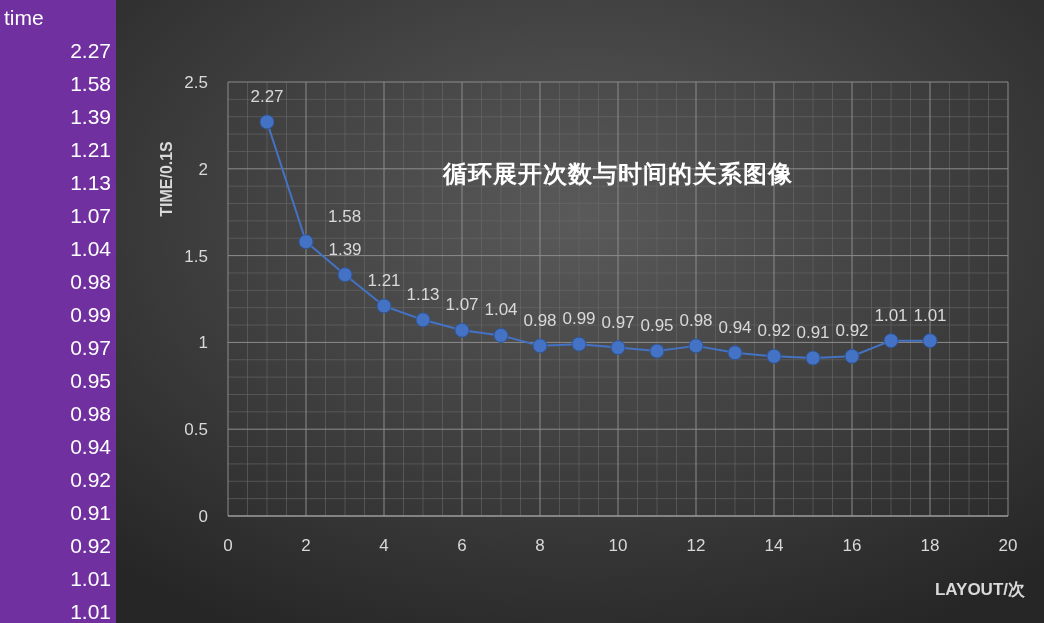 The height and width of the screenshot is (623, 1044). Describe the element at coordinates (90, 314) in the screenshot. I see `text: 0.99` at that location.